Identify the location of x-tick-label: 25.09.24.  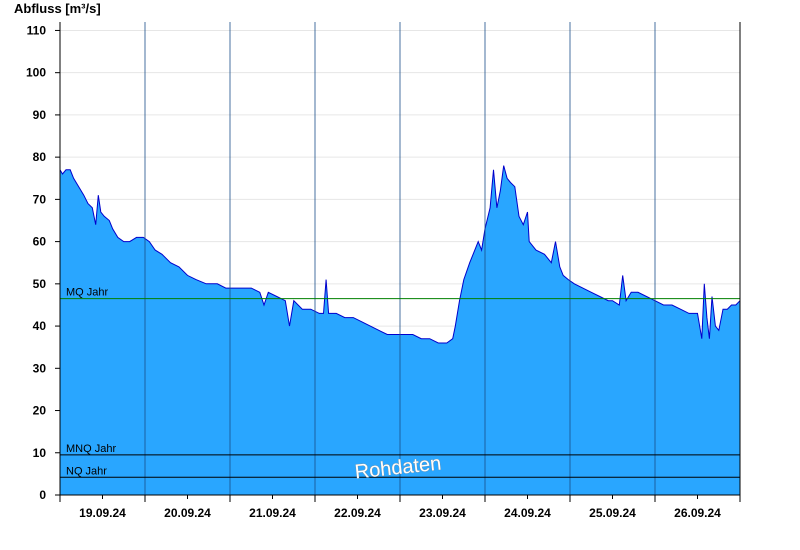
(612, 513).